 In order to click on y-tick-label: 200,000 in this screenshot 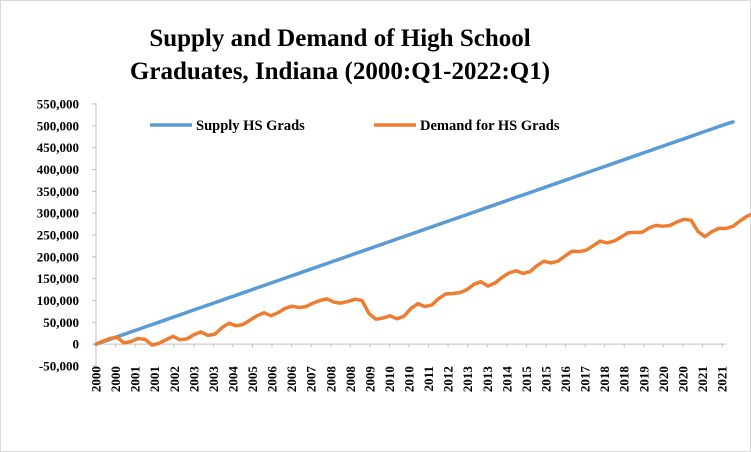, I will do `click(58, 256)`.